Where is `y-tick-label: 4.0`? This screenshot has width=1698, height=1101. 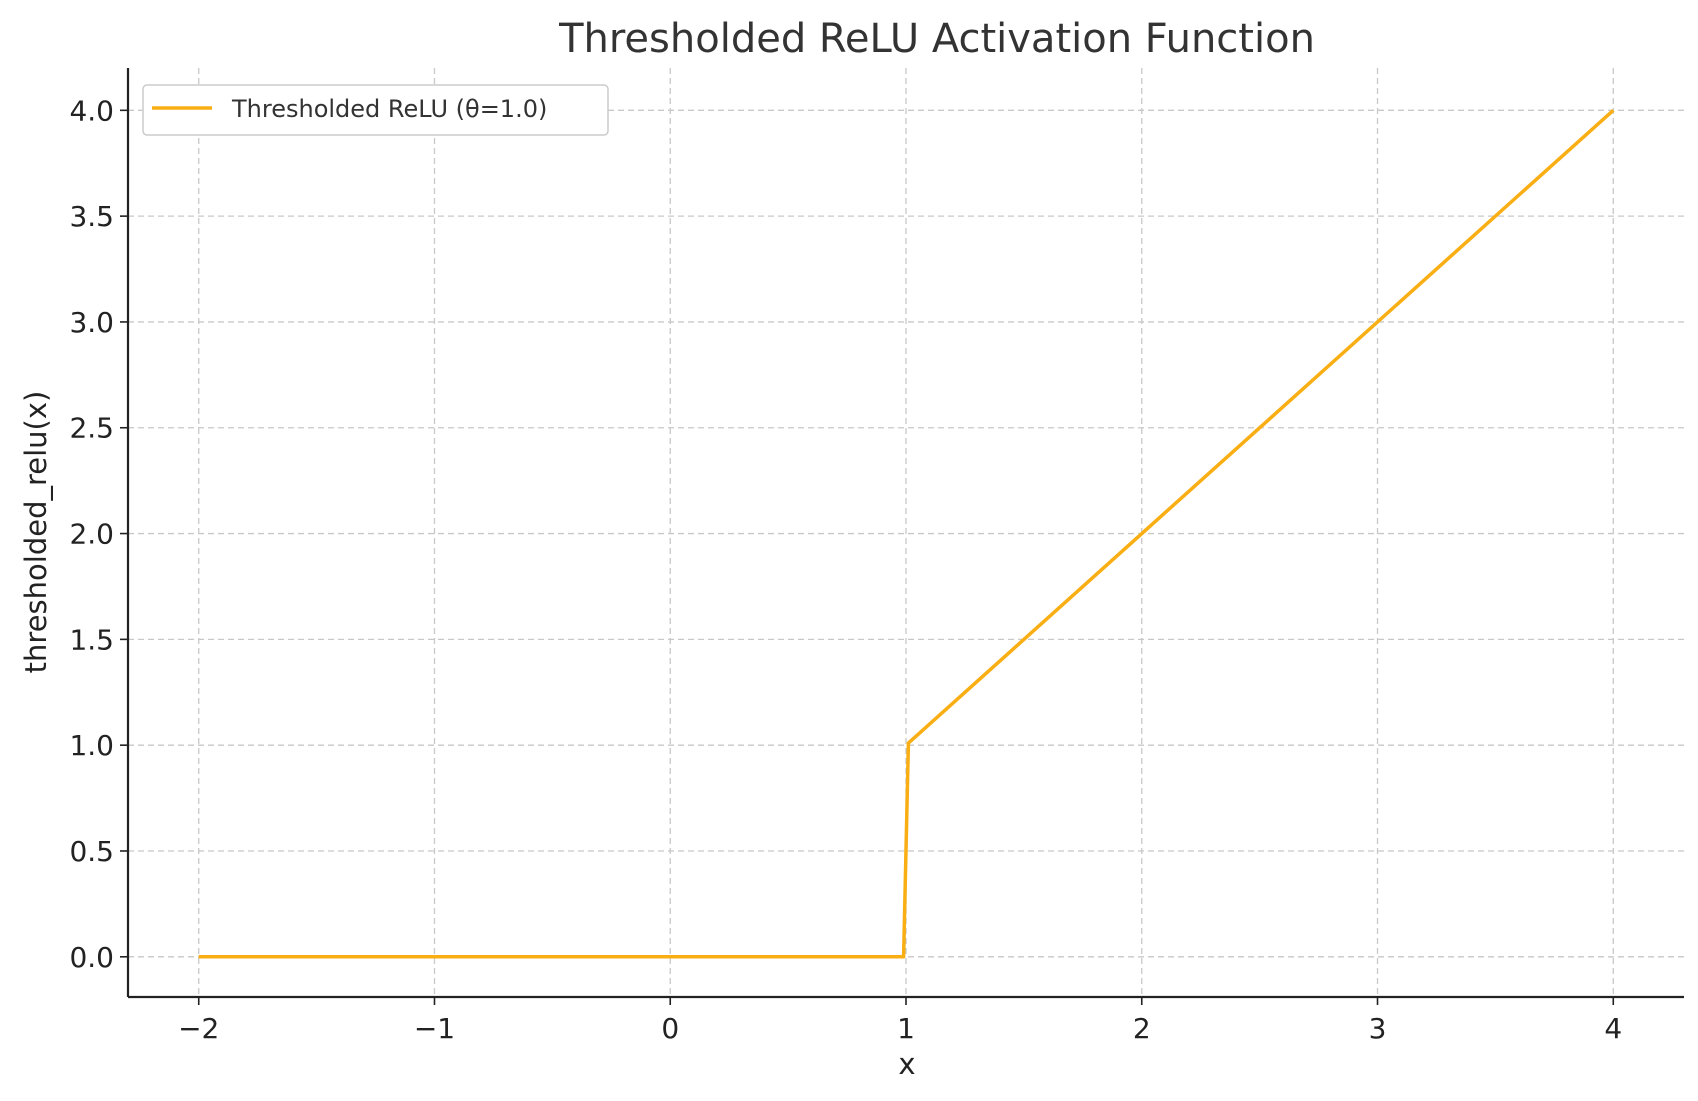
y-tick-label: 4.0 is located at coordinates (91, 110).